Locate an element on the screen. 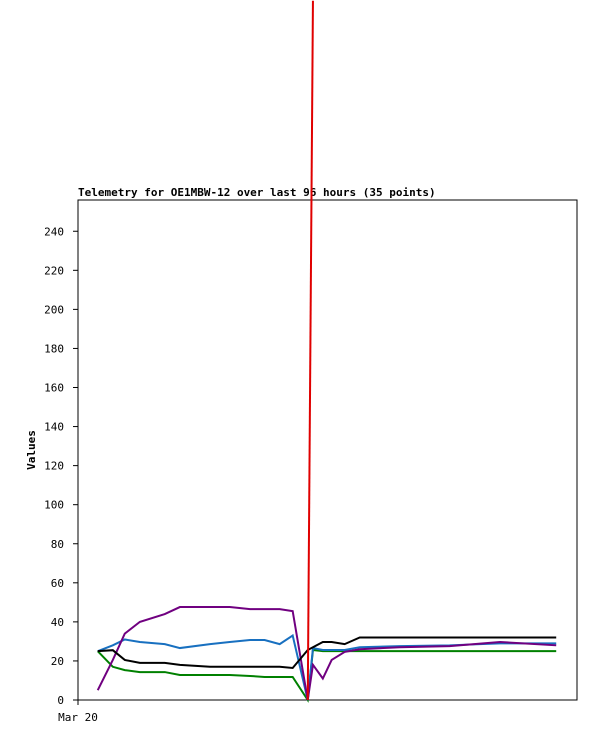 This screenshot has width=597, height=741. y-tick-label: 0 is located at coordinates (60, 700).